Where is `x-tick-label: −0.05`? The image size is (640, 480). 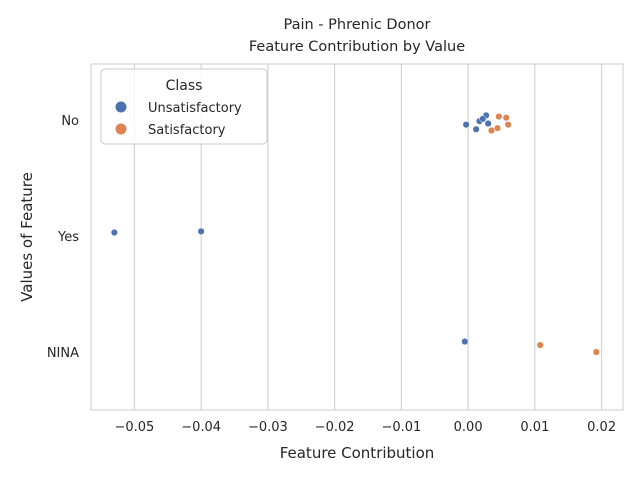
x-tick-label: −0.05 is located at coordinates (134, 427).